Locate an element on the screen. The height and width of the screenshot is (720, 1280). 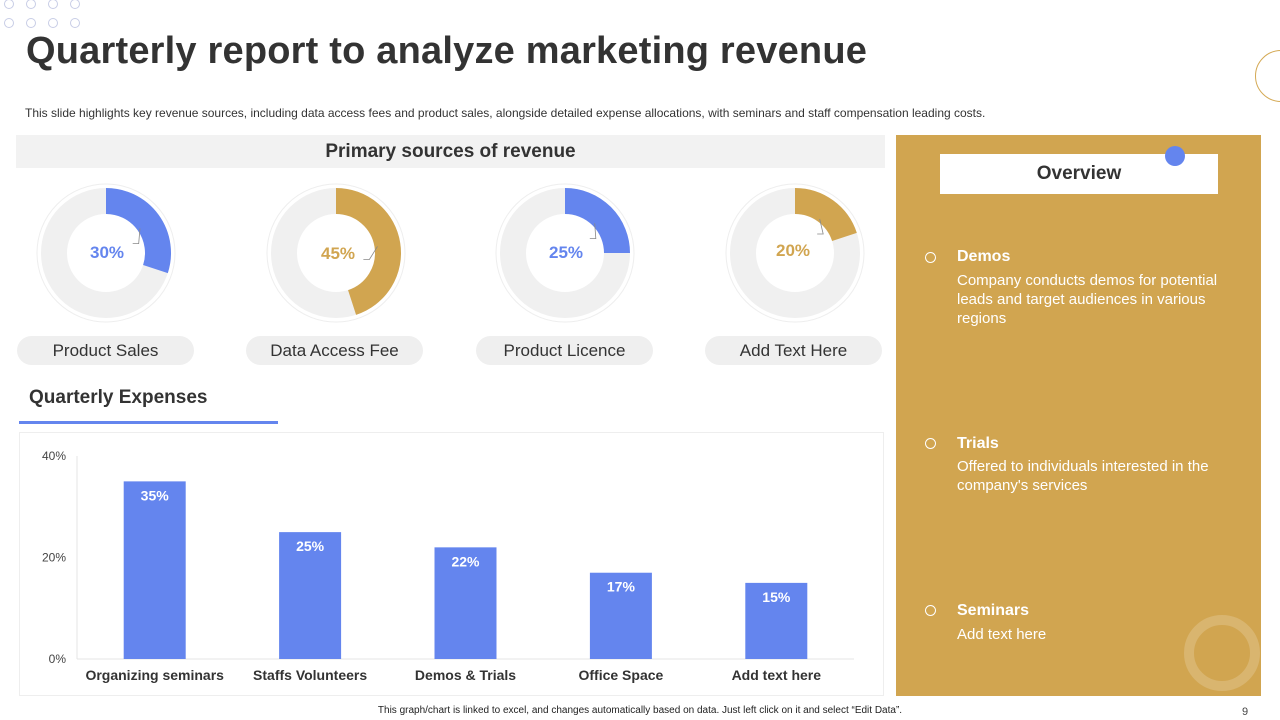
bar-value-label: 35% is located at coordinates (155, 495).